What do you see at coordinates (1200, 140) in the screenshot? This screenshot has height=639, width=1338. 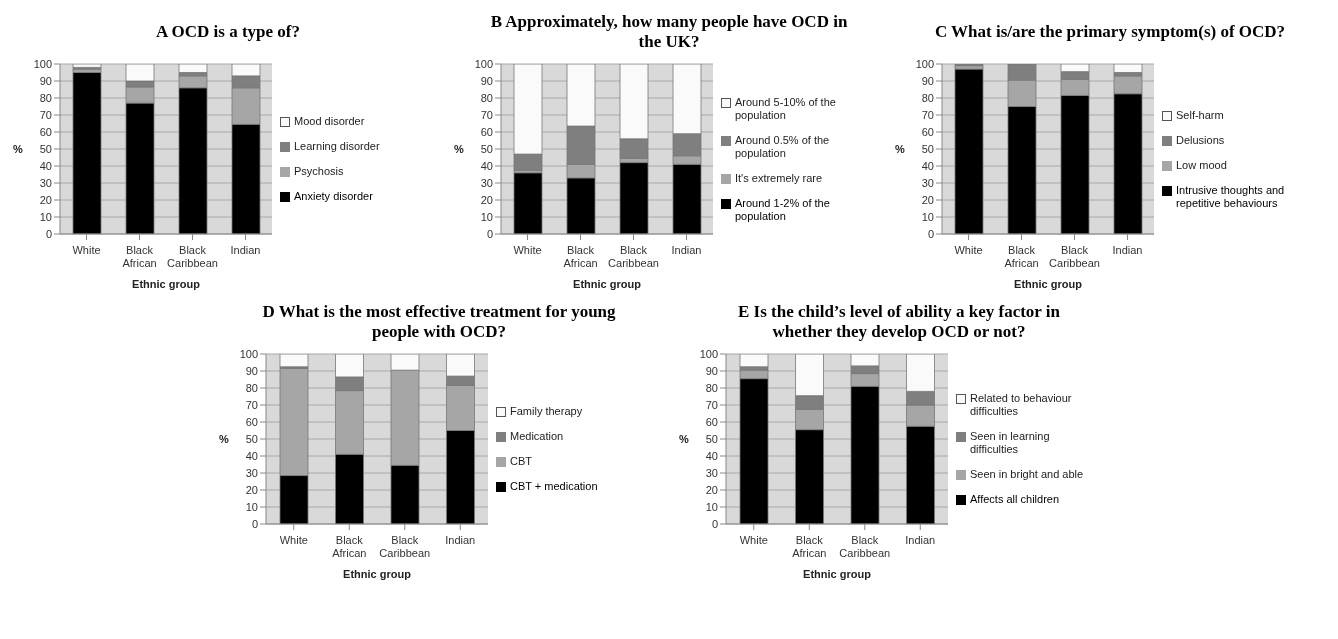 I see `legend-label: Delusions` at bounding box center [1200, 140].